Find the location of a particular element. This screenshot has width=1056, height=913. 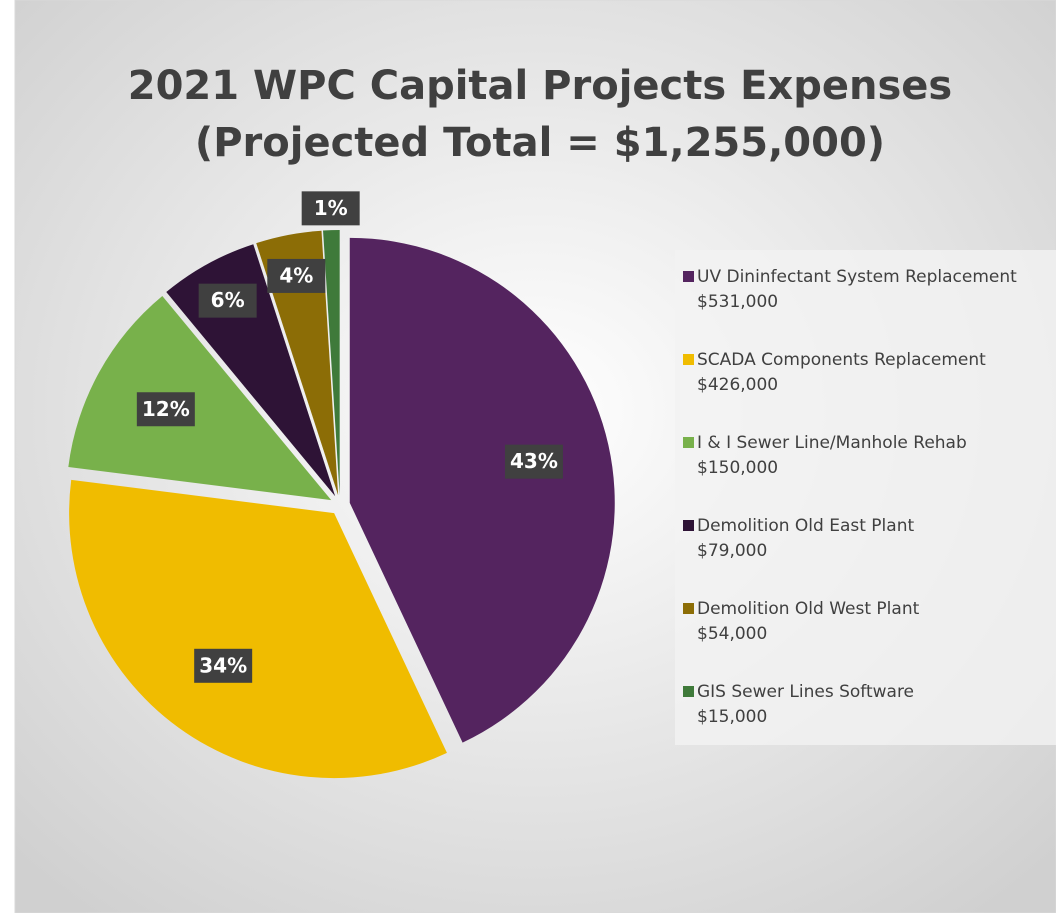

legend-amount: $150,000 is located at coordinates (737, 468).